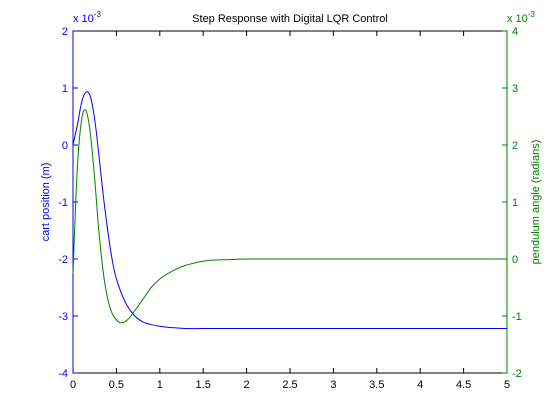 The image size is (560, 420). Describe the element at coordinates (65, 89) in the screenshot. I see `left-y-tick-label: 1` at that location.